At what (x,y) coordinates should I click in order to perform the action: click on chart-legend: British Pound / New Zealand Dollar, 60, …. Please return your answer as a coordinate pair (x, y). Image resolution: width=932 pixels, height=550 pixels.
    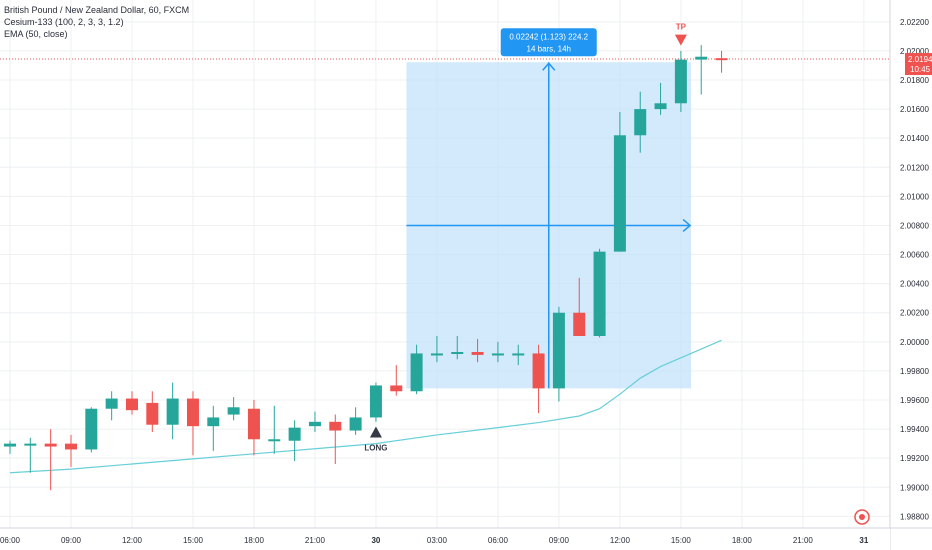
    Looking at the image, I should click on (96, 22).